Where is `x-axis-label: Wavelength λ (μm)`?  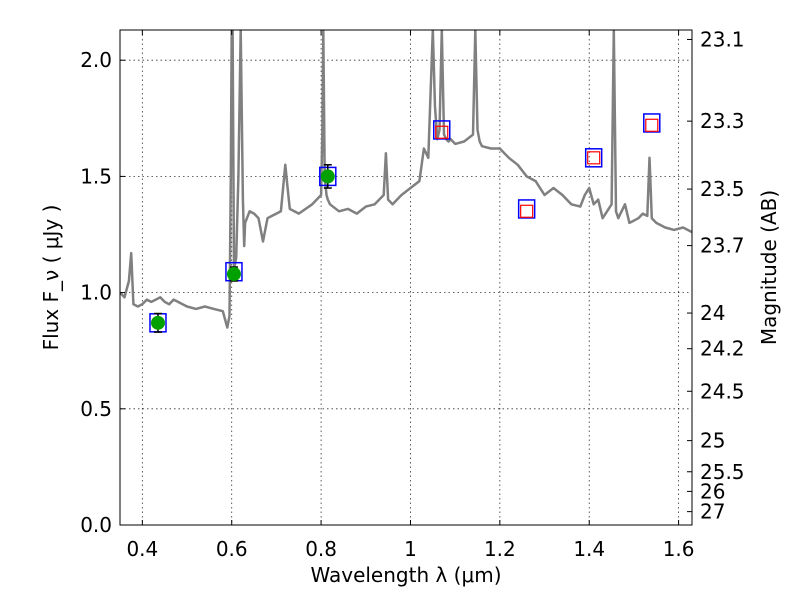 x-axis-label: Wavelength λ (μm) is located at coordinates (405, 575).